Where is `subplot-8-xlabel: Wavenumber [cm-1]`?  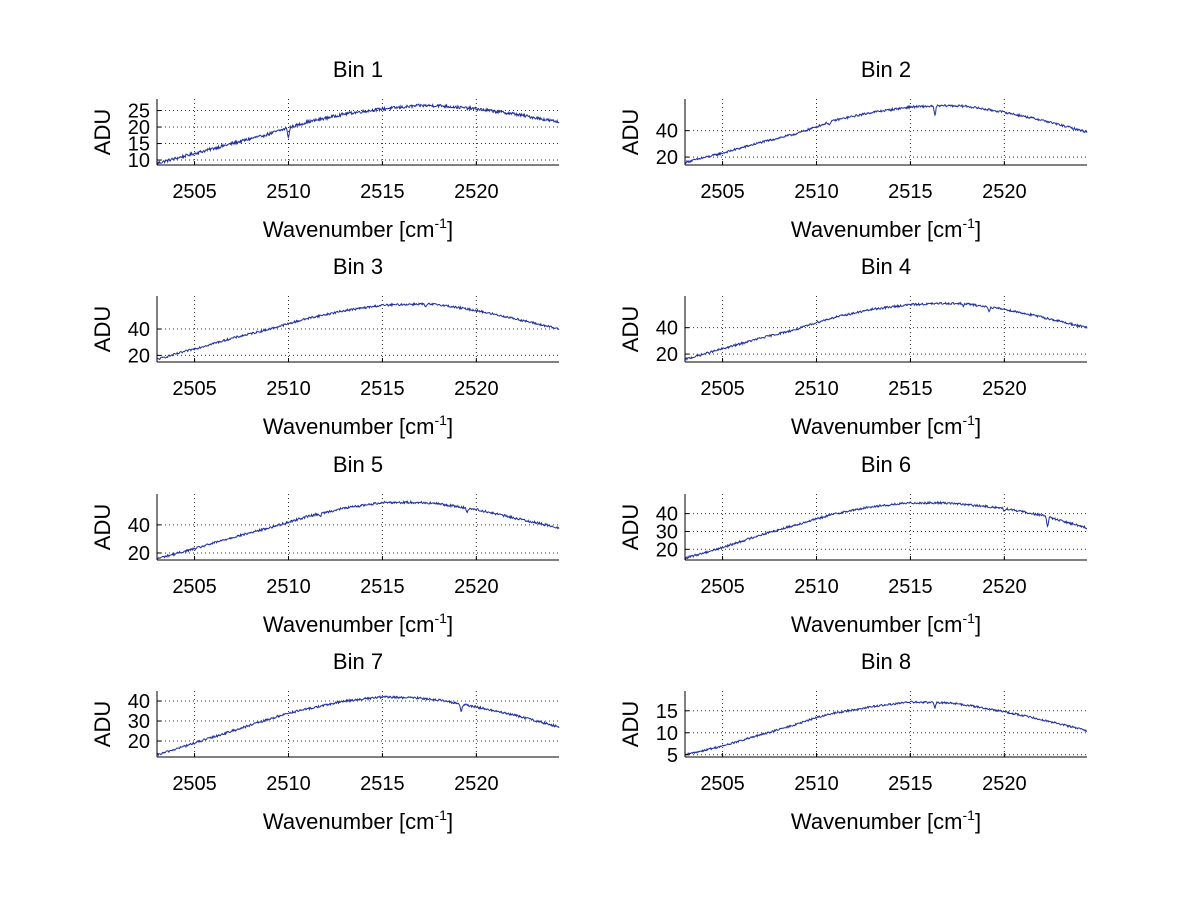 subplot-8-xlabel: Wavenumber [cm-1] is located at coordinates (886, 820).